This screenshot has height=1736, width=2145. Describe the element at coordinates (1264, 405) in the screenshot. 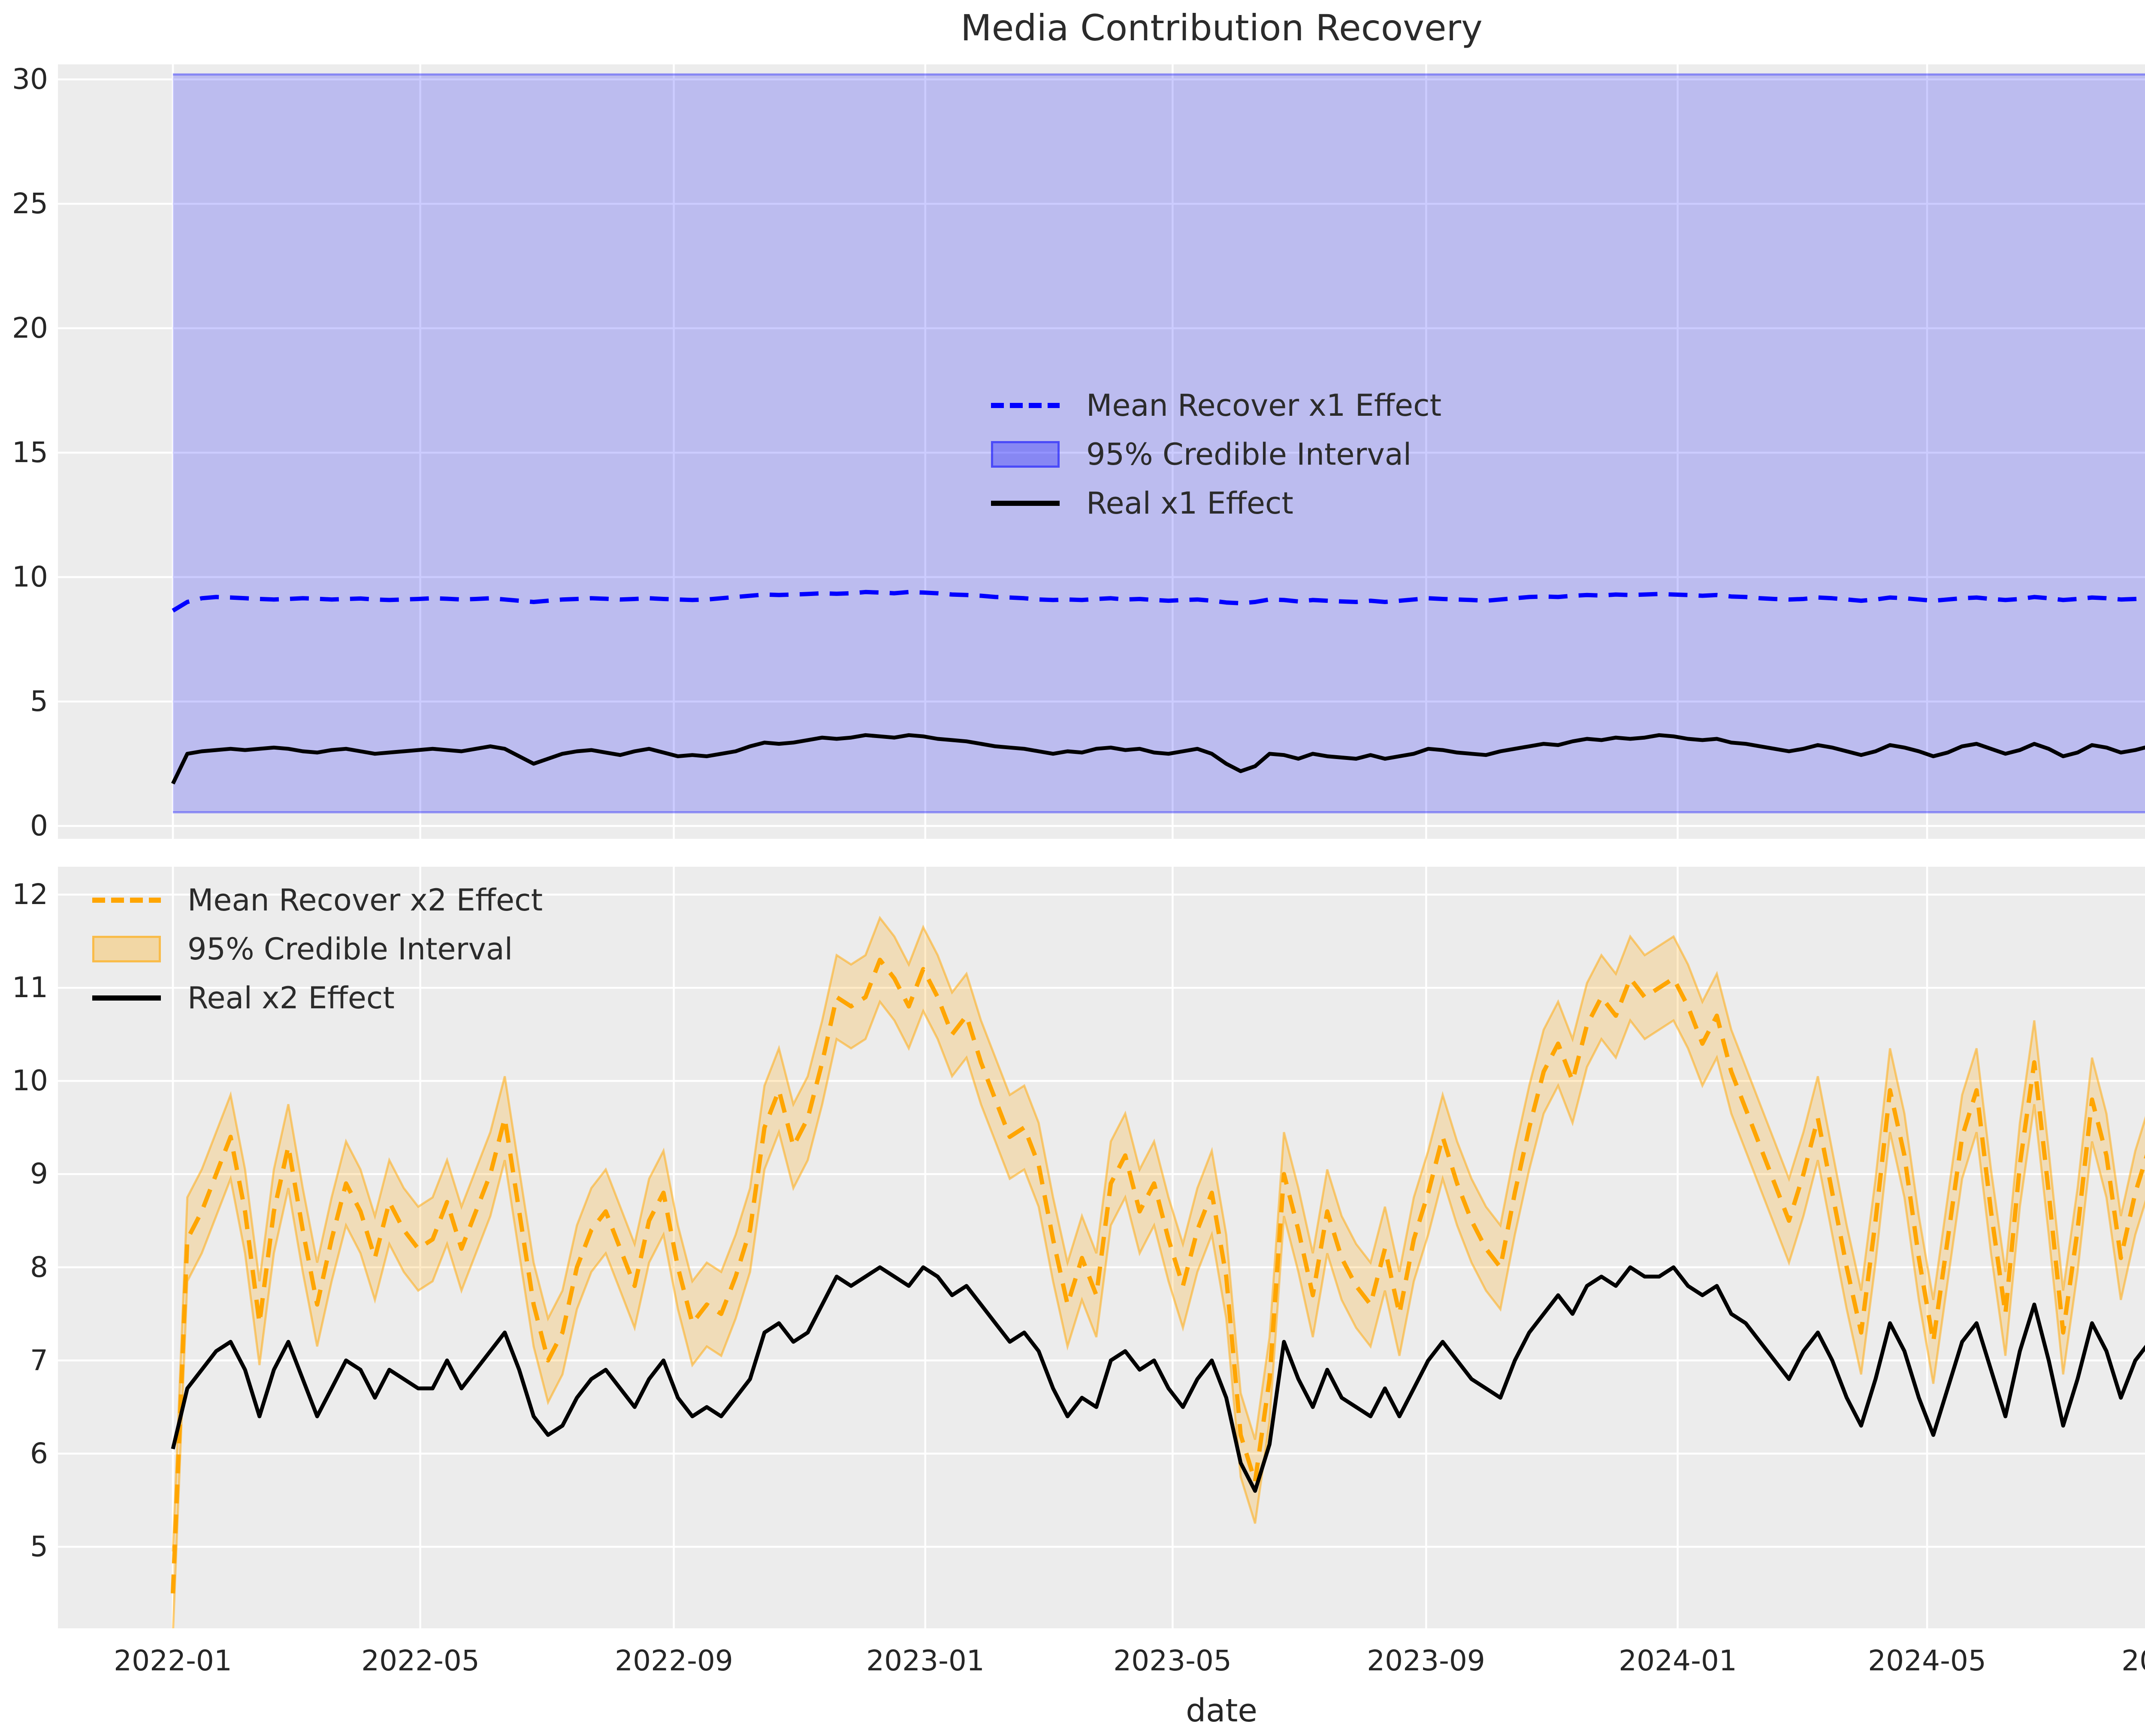

I see `legend-label: Mean Recover x1 Effect` at that location.